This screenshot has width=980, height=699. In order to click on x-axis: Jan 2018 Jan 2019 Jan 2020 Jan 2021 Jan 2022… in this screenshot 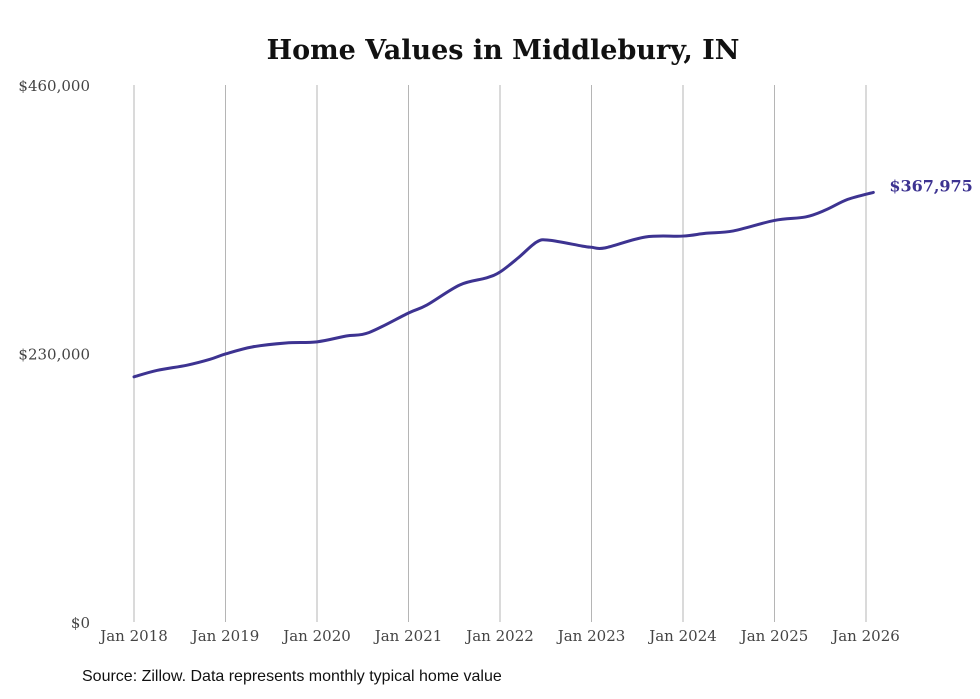, I will do `click(499, 636)`.